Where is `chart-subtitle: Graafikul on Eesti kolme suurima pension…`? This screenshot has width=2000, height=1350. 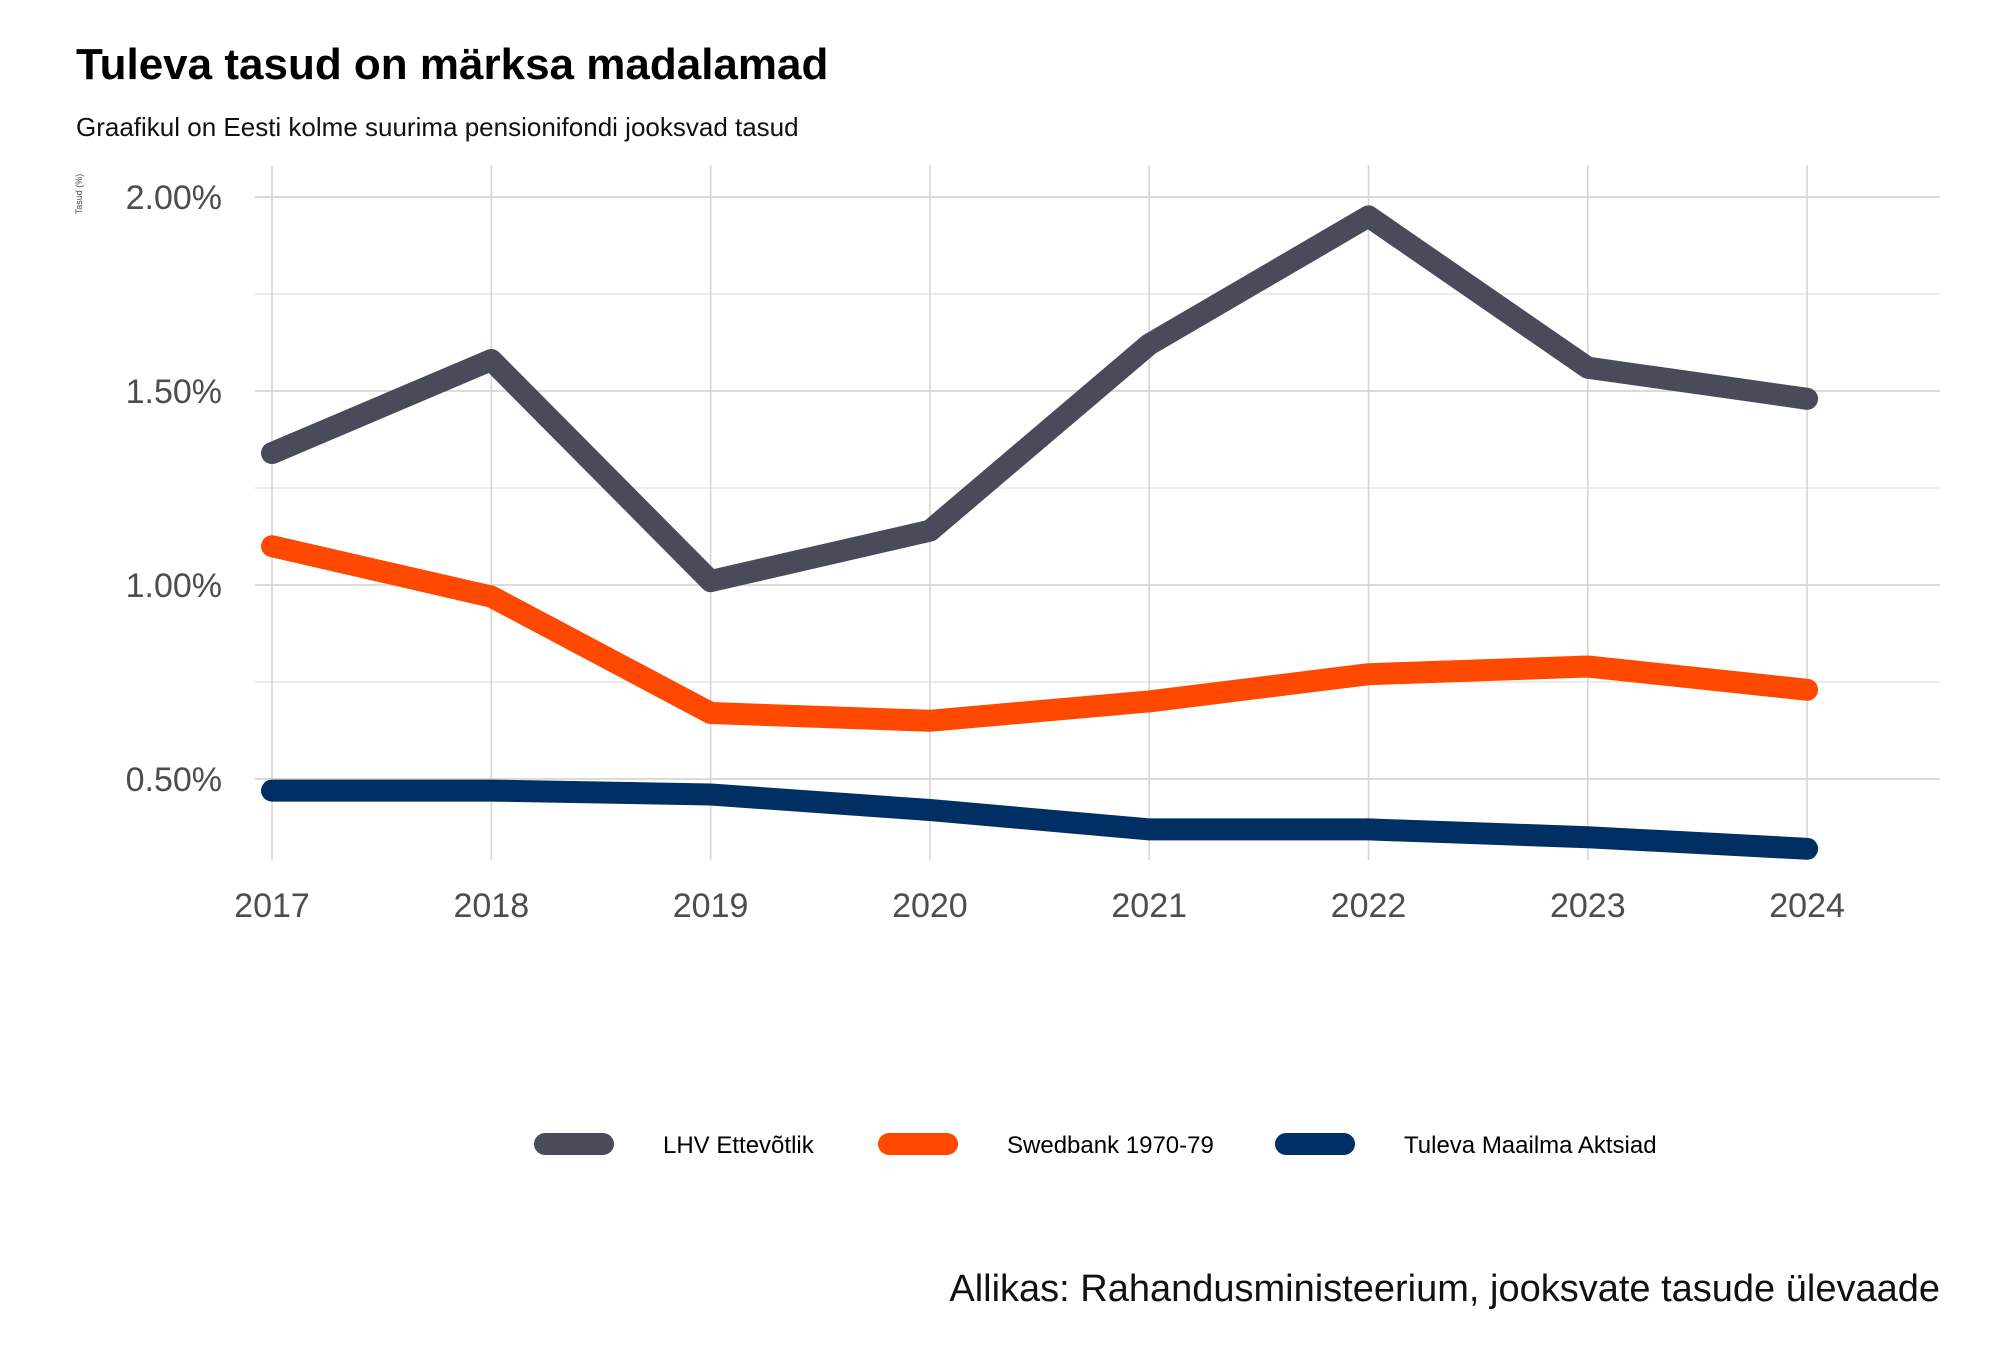 chart-subtitle: Graafikul on Eesti kolme suurima pension… is located at coordinates (437, 127).